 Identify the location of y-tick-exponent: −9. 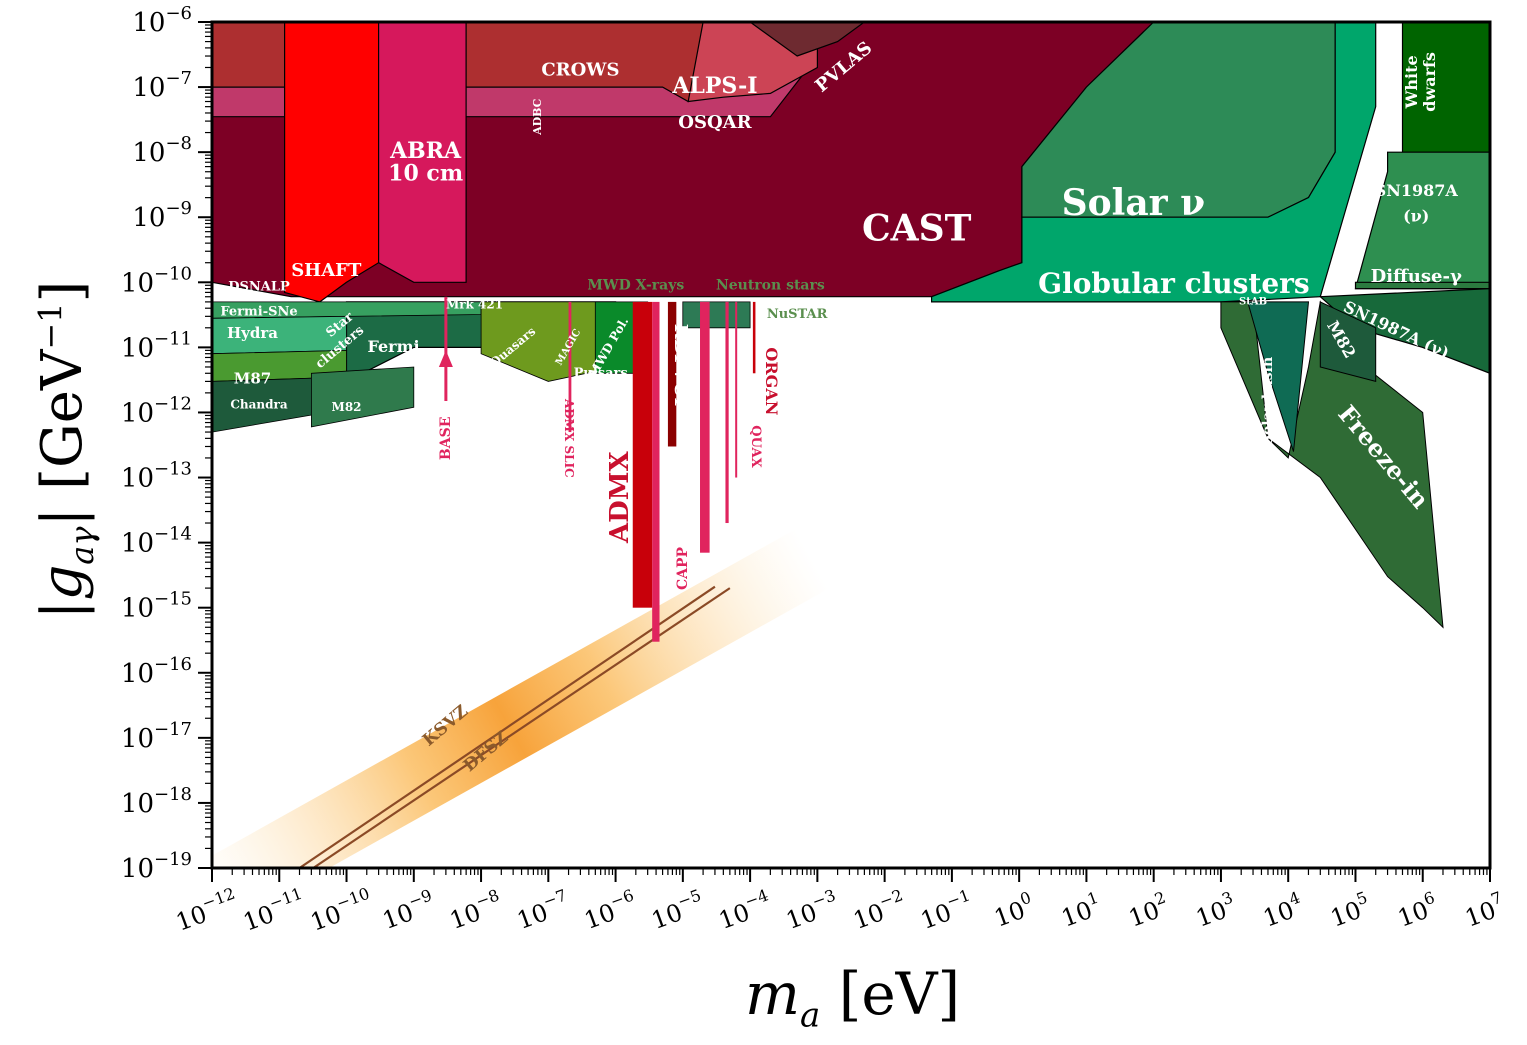
(178, 208).